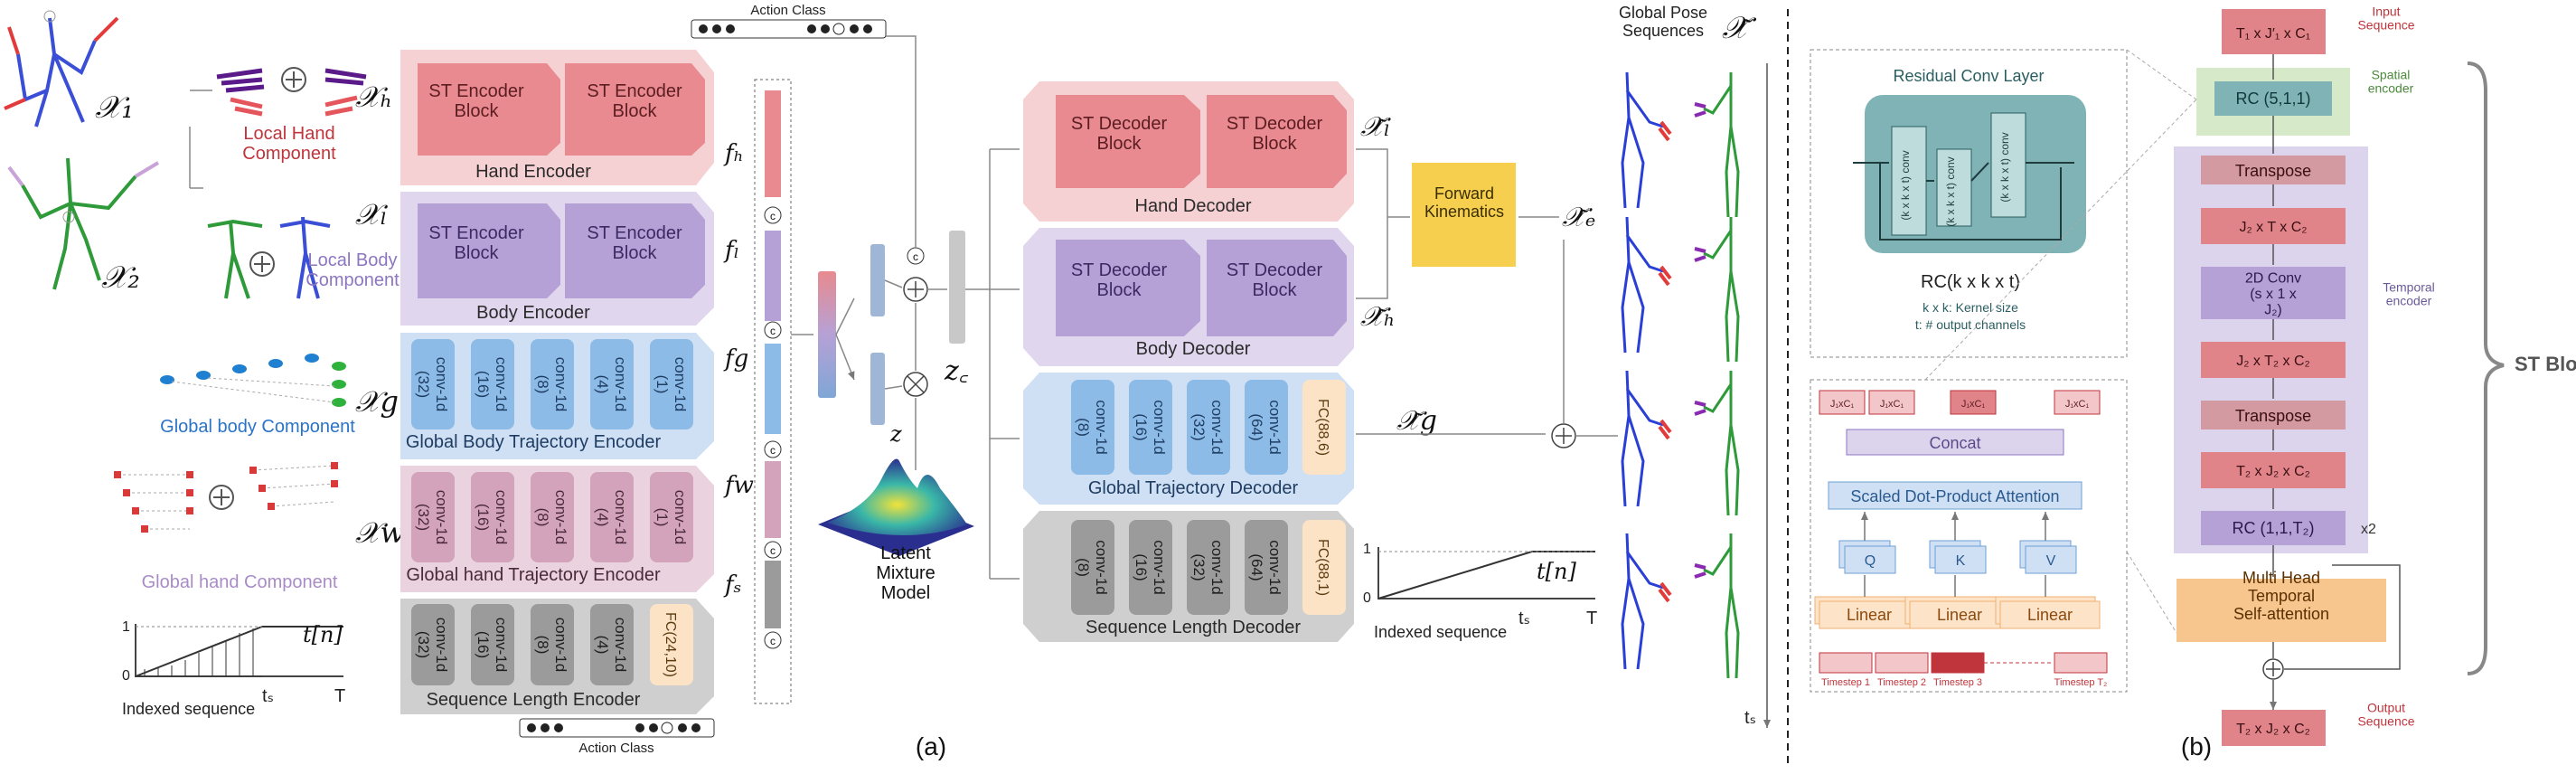  I want to click on tn-label-right: t[n], so click(1557, 571).